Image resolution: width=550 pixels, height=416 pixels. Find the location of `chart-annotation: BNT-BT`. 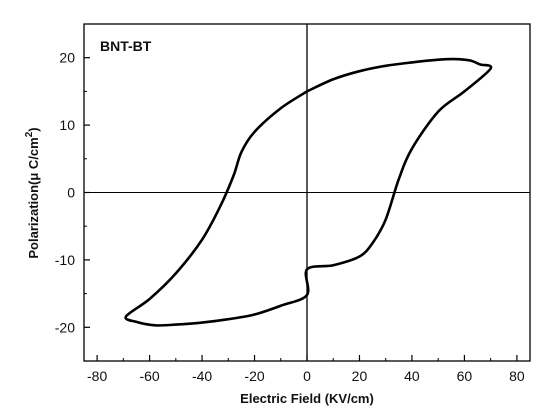

chart-annotation: BNT-BT is located at coordinates (126, 46).